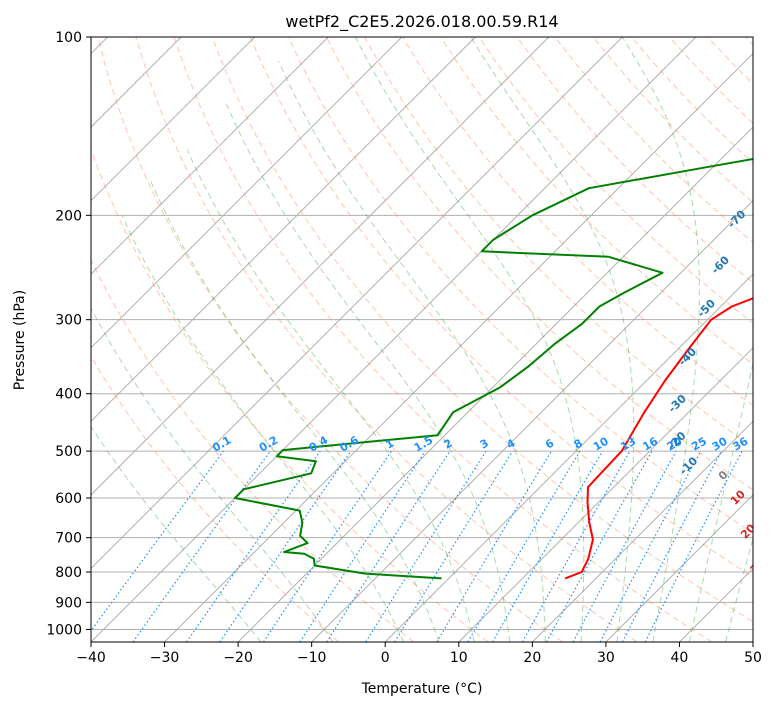 The width and height of the screenshot is (775, 708). What do you see at coordinates (68, 38) in the screenshot?
I see `y-tick-label: 100` at bounding box center [68, 38].